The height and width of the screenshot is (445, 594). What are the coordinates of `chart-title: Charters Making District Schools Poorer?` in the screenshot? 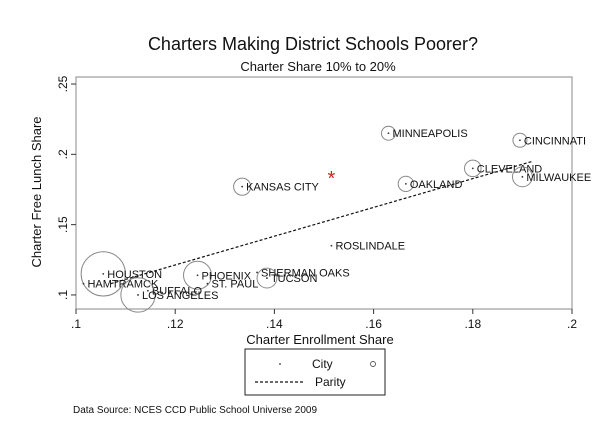 It's located at (313, 44).